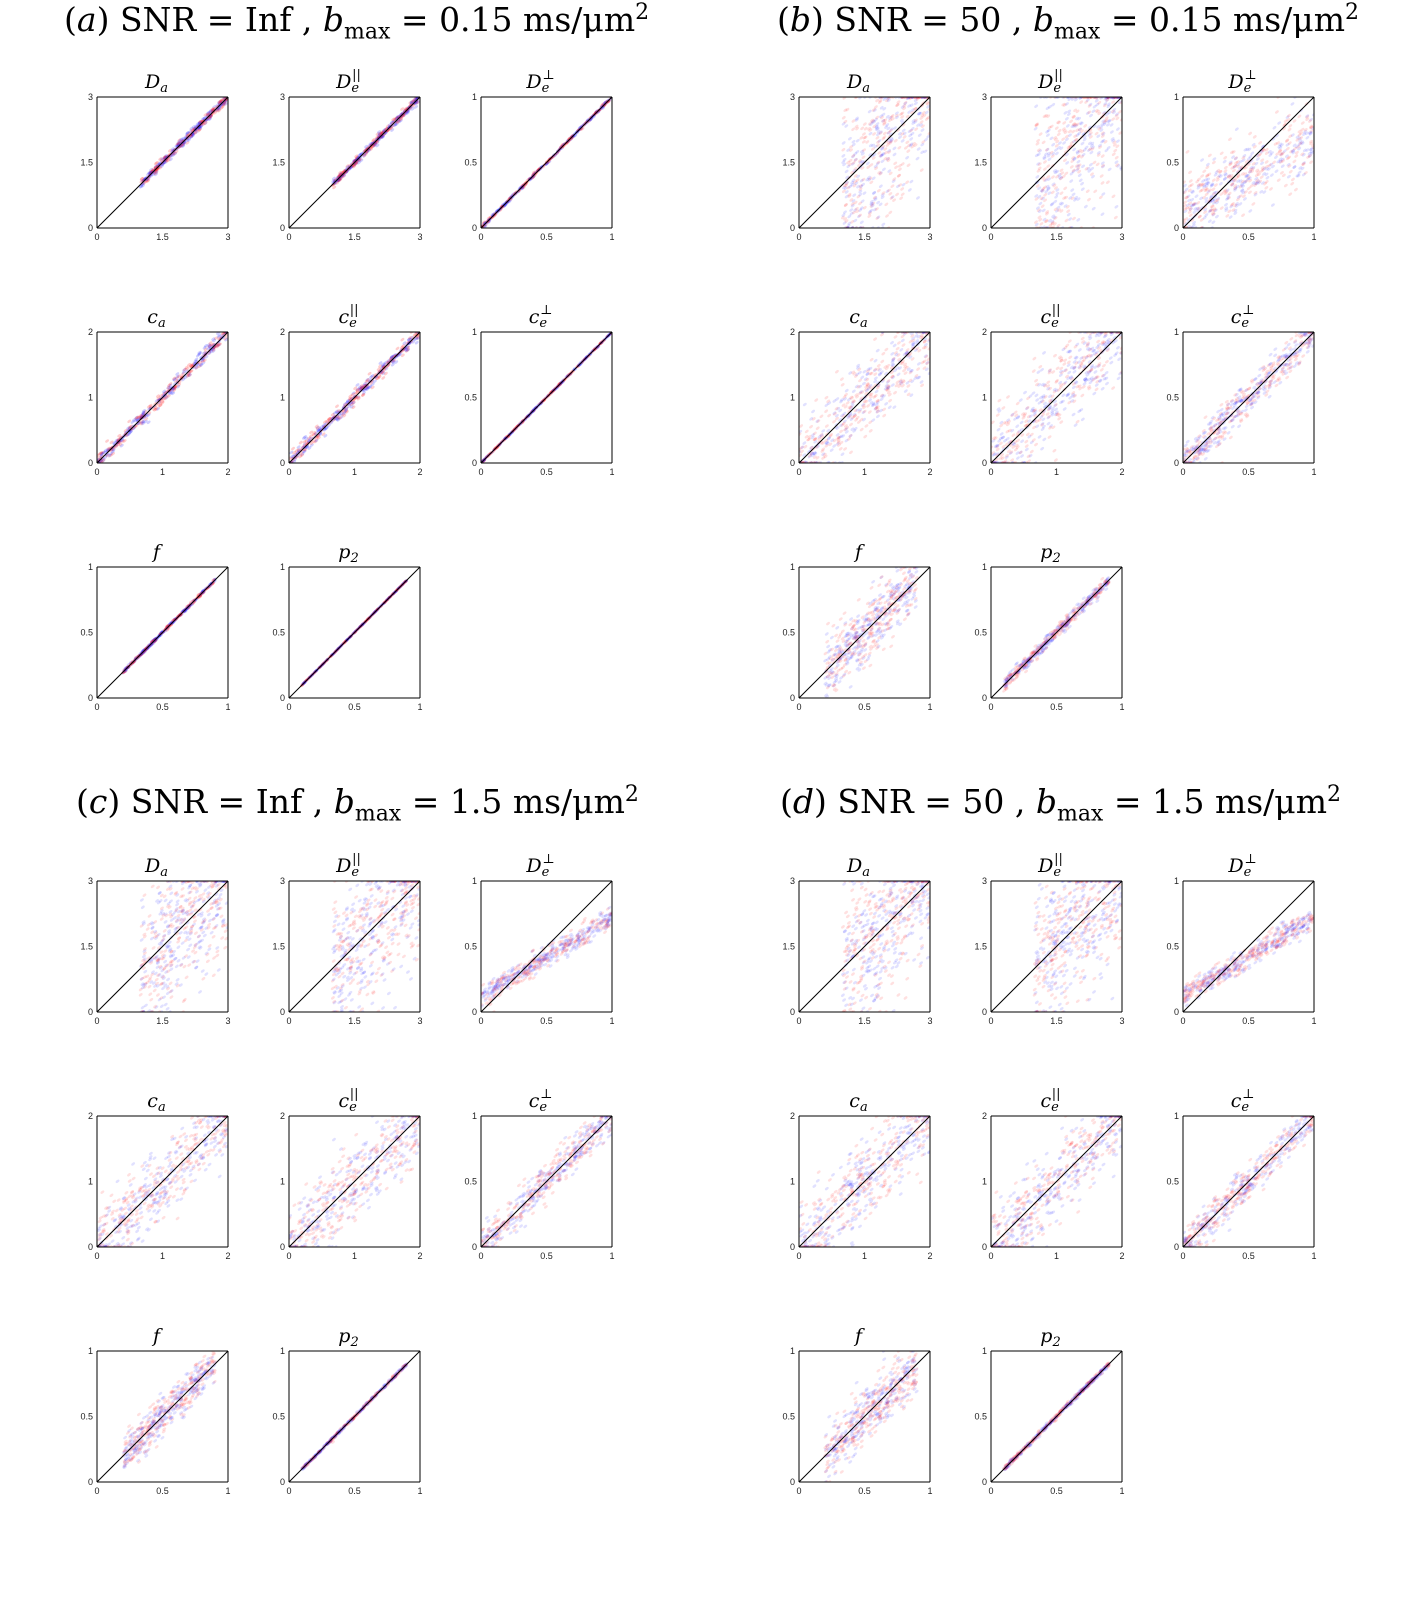 The height and width of the screenshot is (1608, 1421). What do you see at coordinates (162, 237) in the screenshot?
I see `x-tick-label: 1.5` at bounding box center [162, 237].